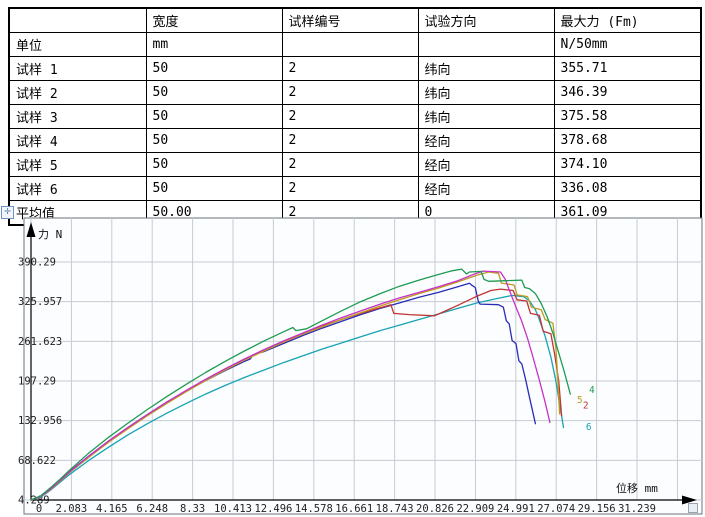 Image resolution: width=705 pixels, height=517 pixels. I want to click on x-tick-label: 16.661, so click(354, 509).